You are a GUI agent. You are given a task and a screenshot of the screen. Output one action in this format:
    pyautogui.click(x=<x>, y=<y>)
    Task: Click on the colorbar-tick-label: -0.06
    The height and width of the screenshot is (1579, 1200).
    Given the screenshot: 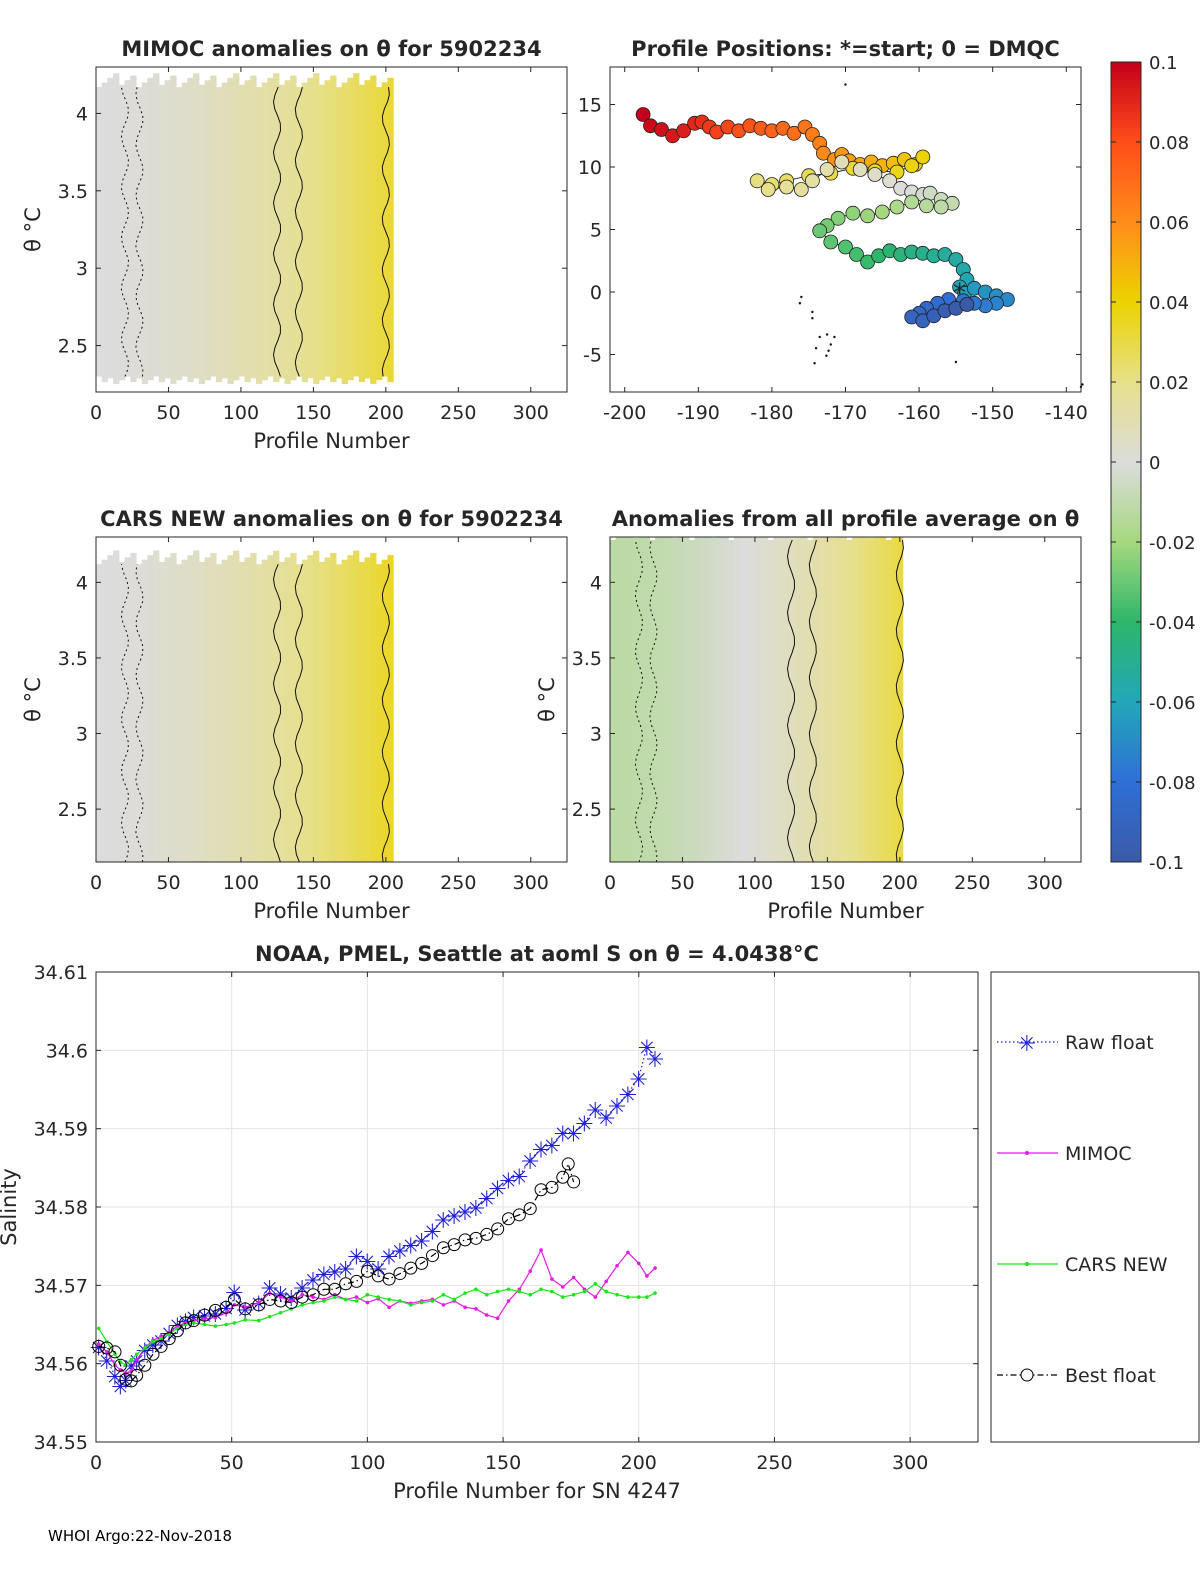 What is the action you would take?
    pyautogui.click(x=1172, y=703)
    